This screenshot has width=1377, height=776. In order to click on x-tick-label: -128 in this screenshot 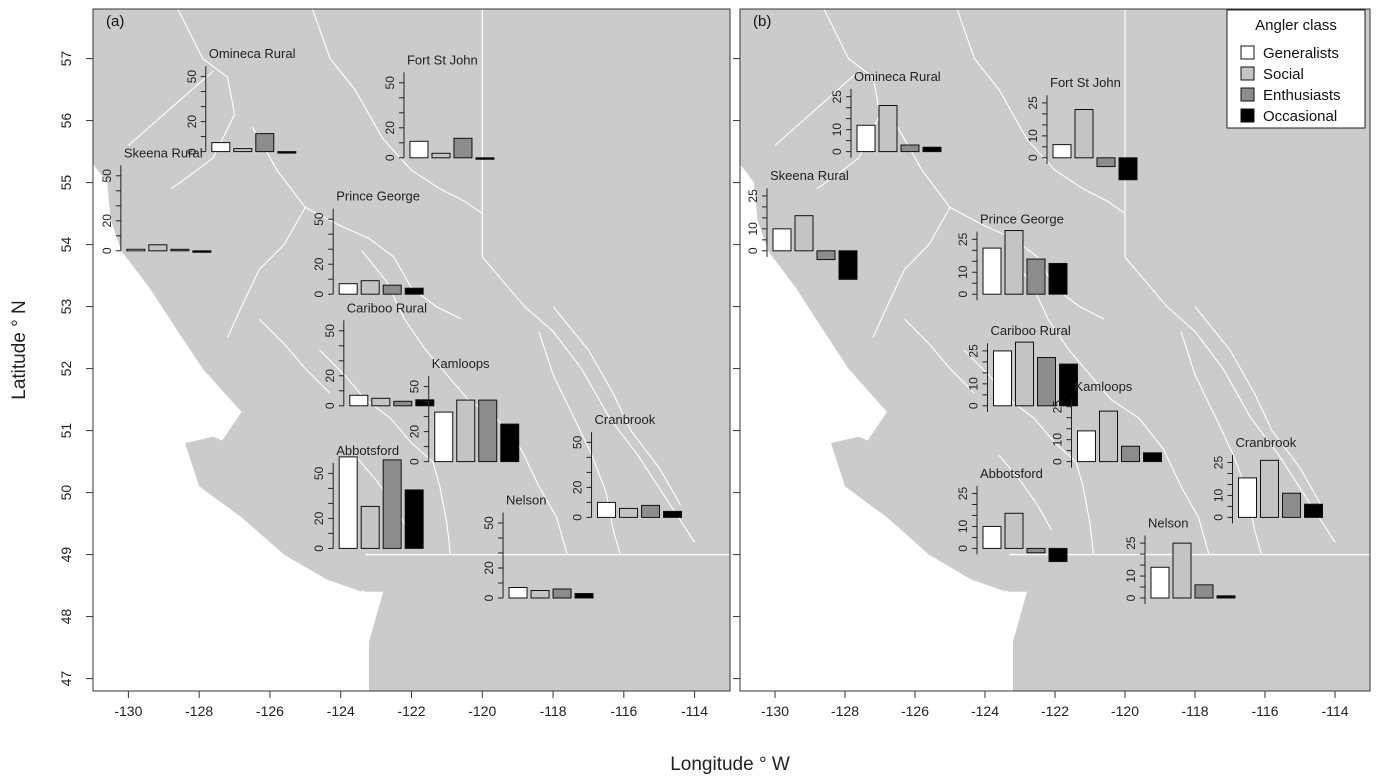, I will do `click(199, 711)`.